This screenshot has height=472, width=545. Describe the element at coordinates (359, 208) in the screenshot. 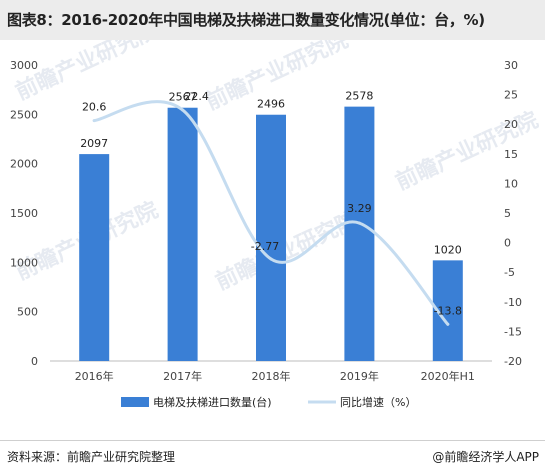

I see `line-data-label: 3.29` at that location.